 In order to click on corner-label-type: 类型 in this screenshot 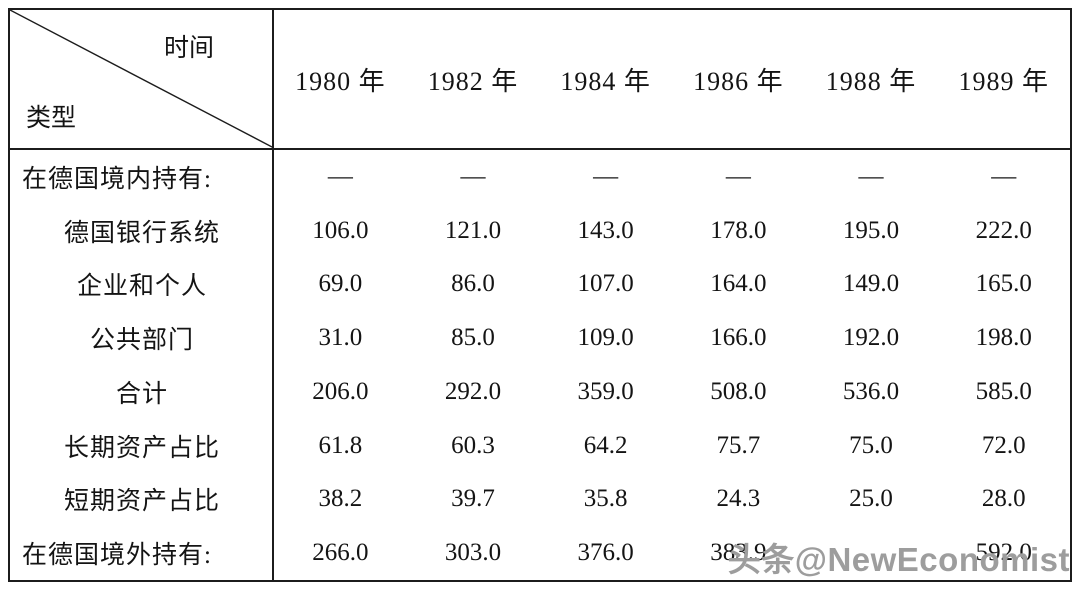, I will do `click(51, 118)`.